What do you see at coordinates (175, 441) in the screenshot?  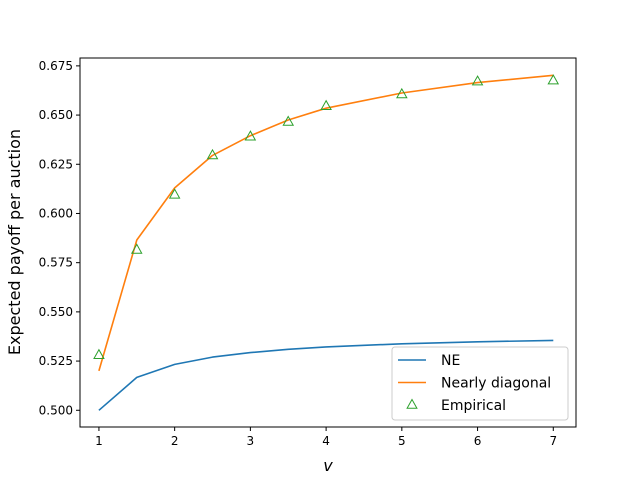 I see `x-tick-label: 2` at bounding box center [175, 441].